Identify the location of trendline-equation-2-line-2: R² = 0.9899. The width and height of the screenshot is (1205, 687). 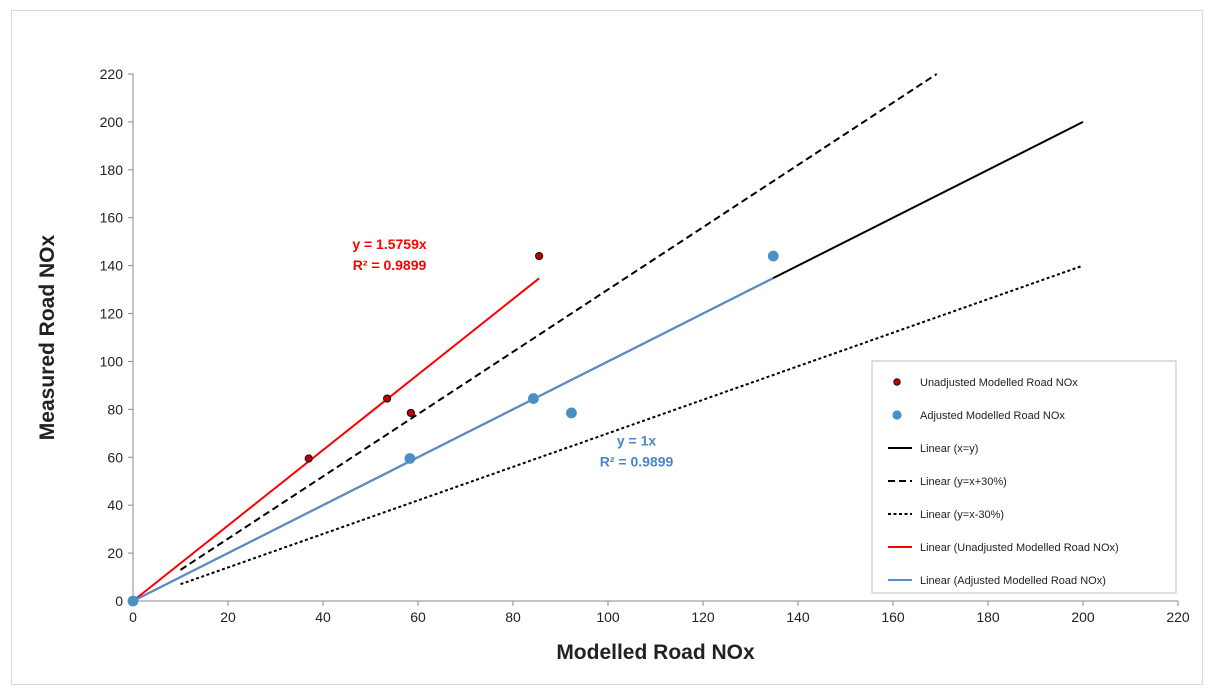
(637, 461).